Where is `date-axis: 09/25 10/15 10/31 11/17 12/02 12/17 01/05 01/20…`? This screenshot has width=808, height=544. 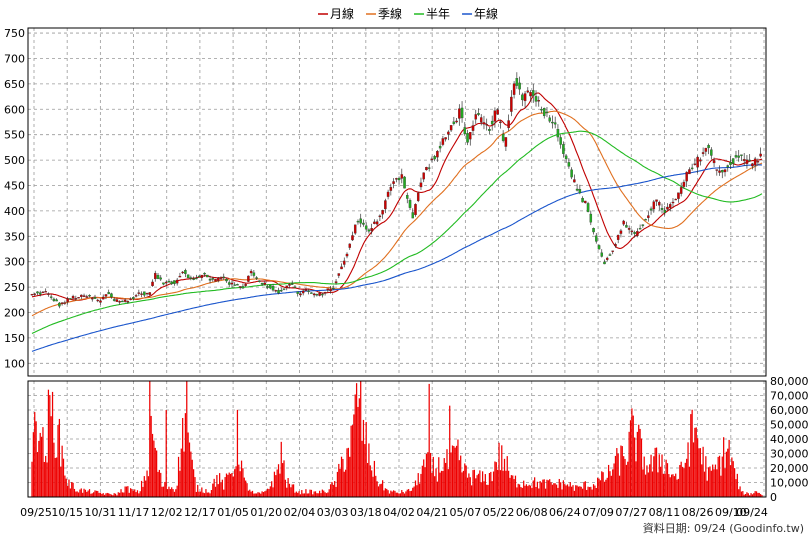
date-axis: 09/25 10/15 10/31 11/17 12/02 12/17 01/05 01/20… is located at coordinates (394, 512).